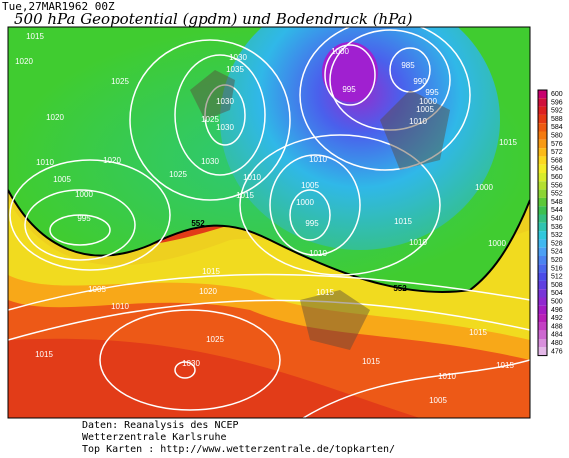 Image resolution: width=569 pixels, height=458 pixels. What do you see at coordinates (557, 119) in the screenshot?
I see `colorbar-label: 588` at bounding box center [557, 119].